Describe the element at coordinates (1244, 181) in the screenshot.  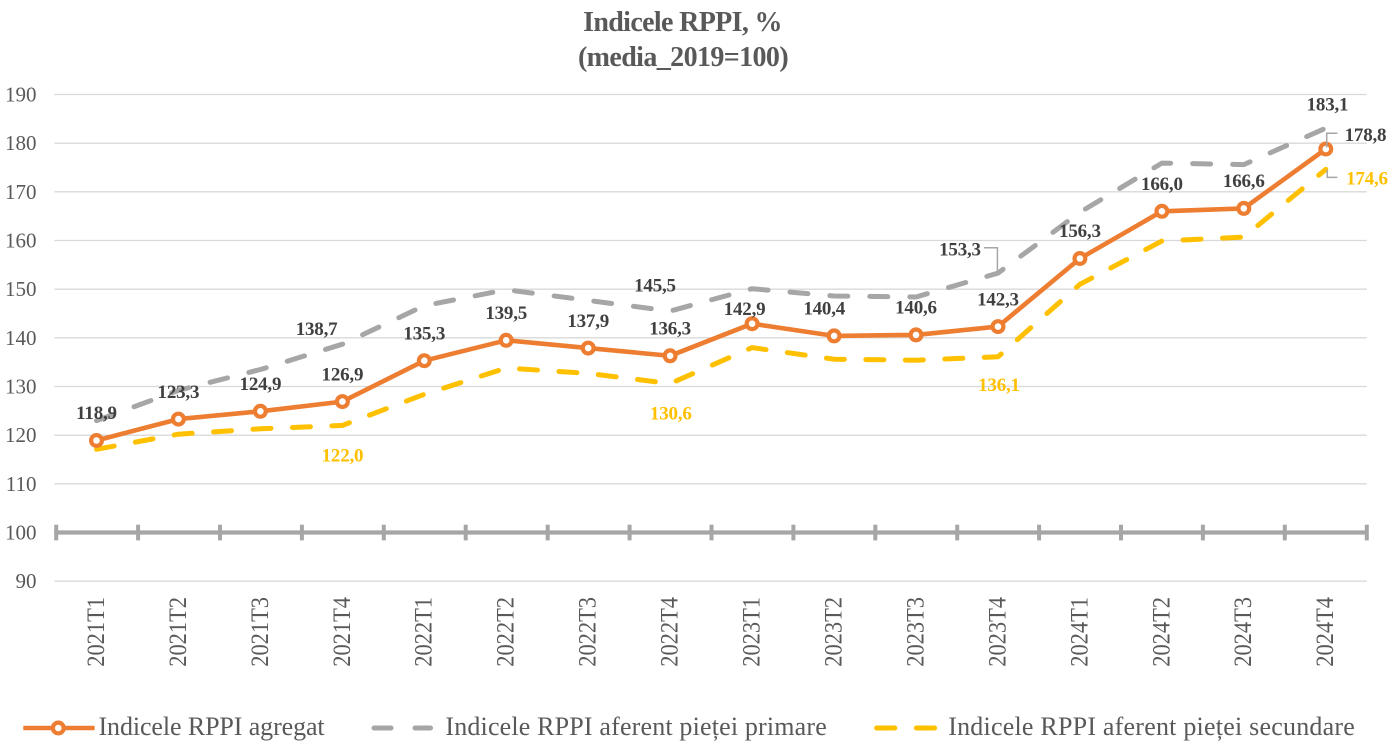
I see `svg-text: 166,6` at that location.